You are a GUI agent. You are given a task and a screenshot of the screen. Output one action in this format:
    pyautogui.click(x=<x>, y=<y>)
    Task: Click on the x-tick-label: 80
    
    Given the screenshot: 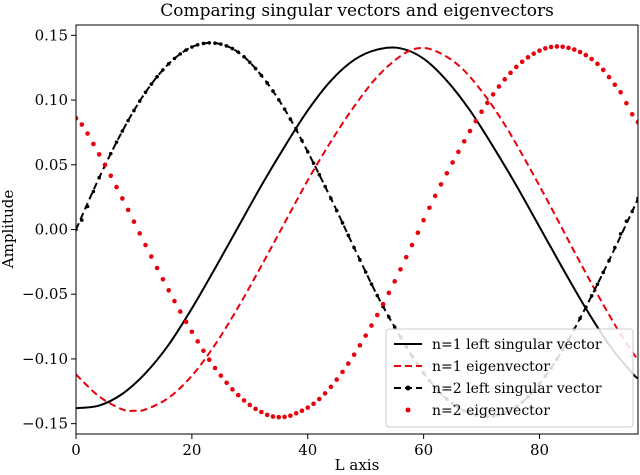 What is the action you would take?
    pyautogui.click(x=539, y=450)
    